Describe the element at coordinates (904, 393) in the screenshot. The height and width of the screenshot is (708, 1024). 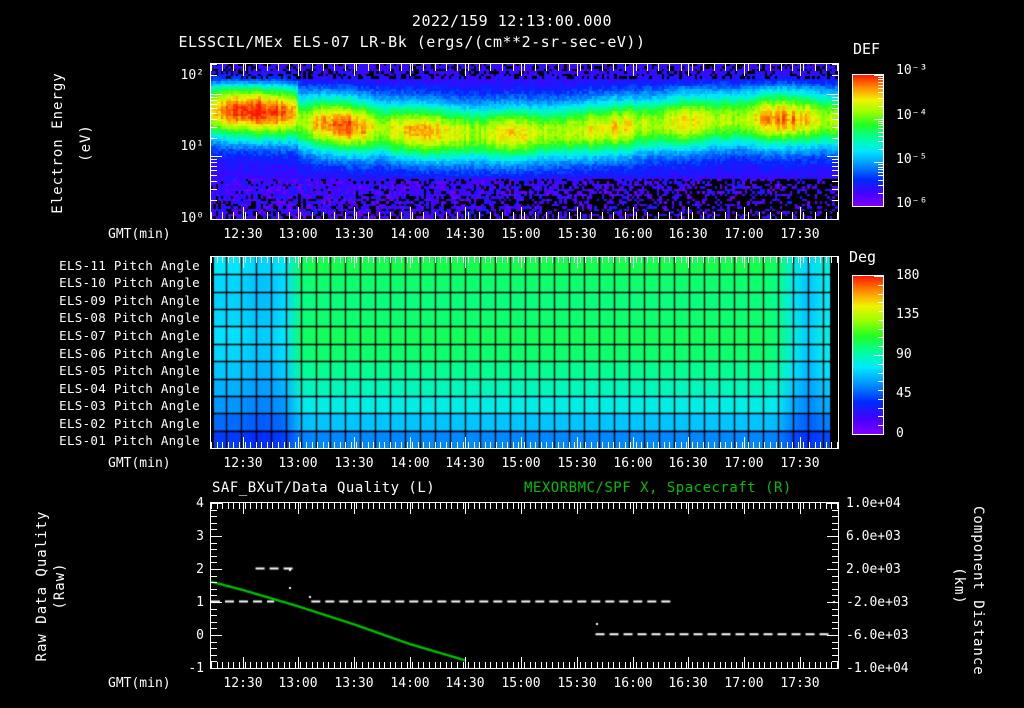
I see `panel2-colorbar-label-4: 45` at that location.